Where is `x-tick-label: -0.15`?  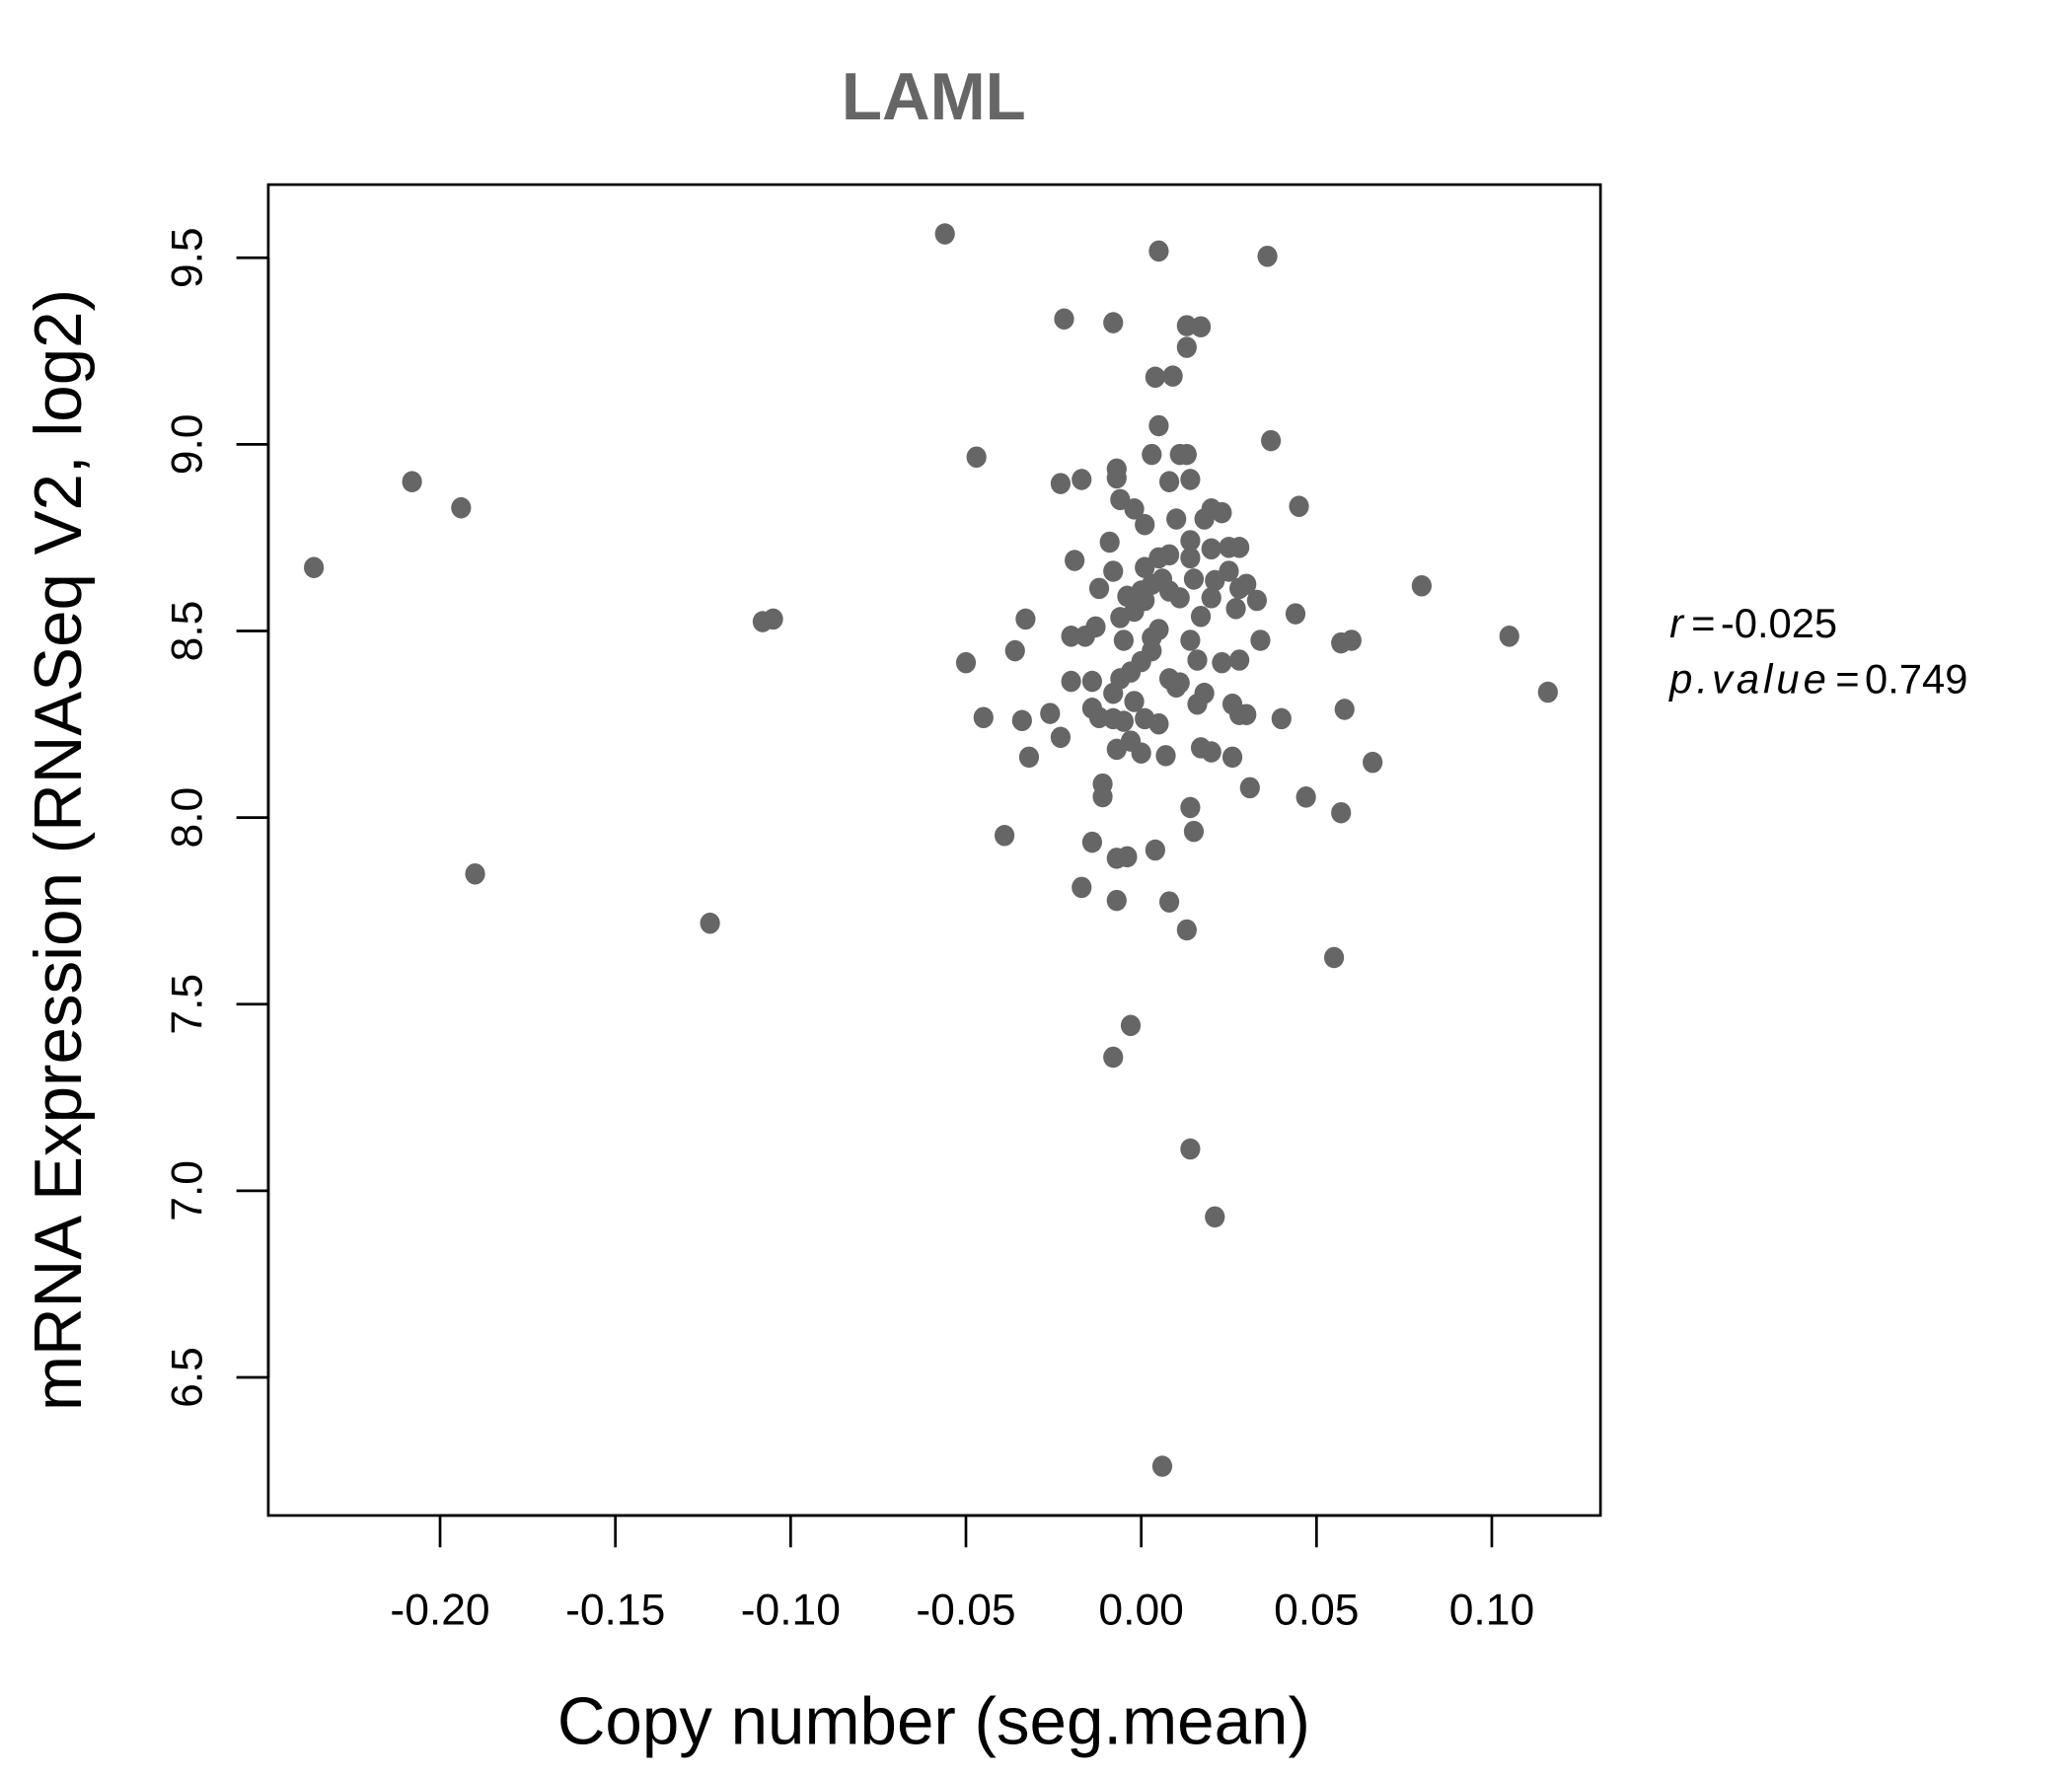 x-tick-label: -0.15 is located at coordinates (615, 1610).